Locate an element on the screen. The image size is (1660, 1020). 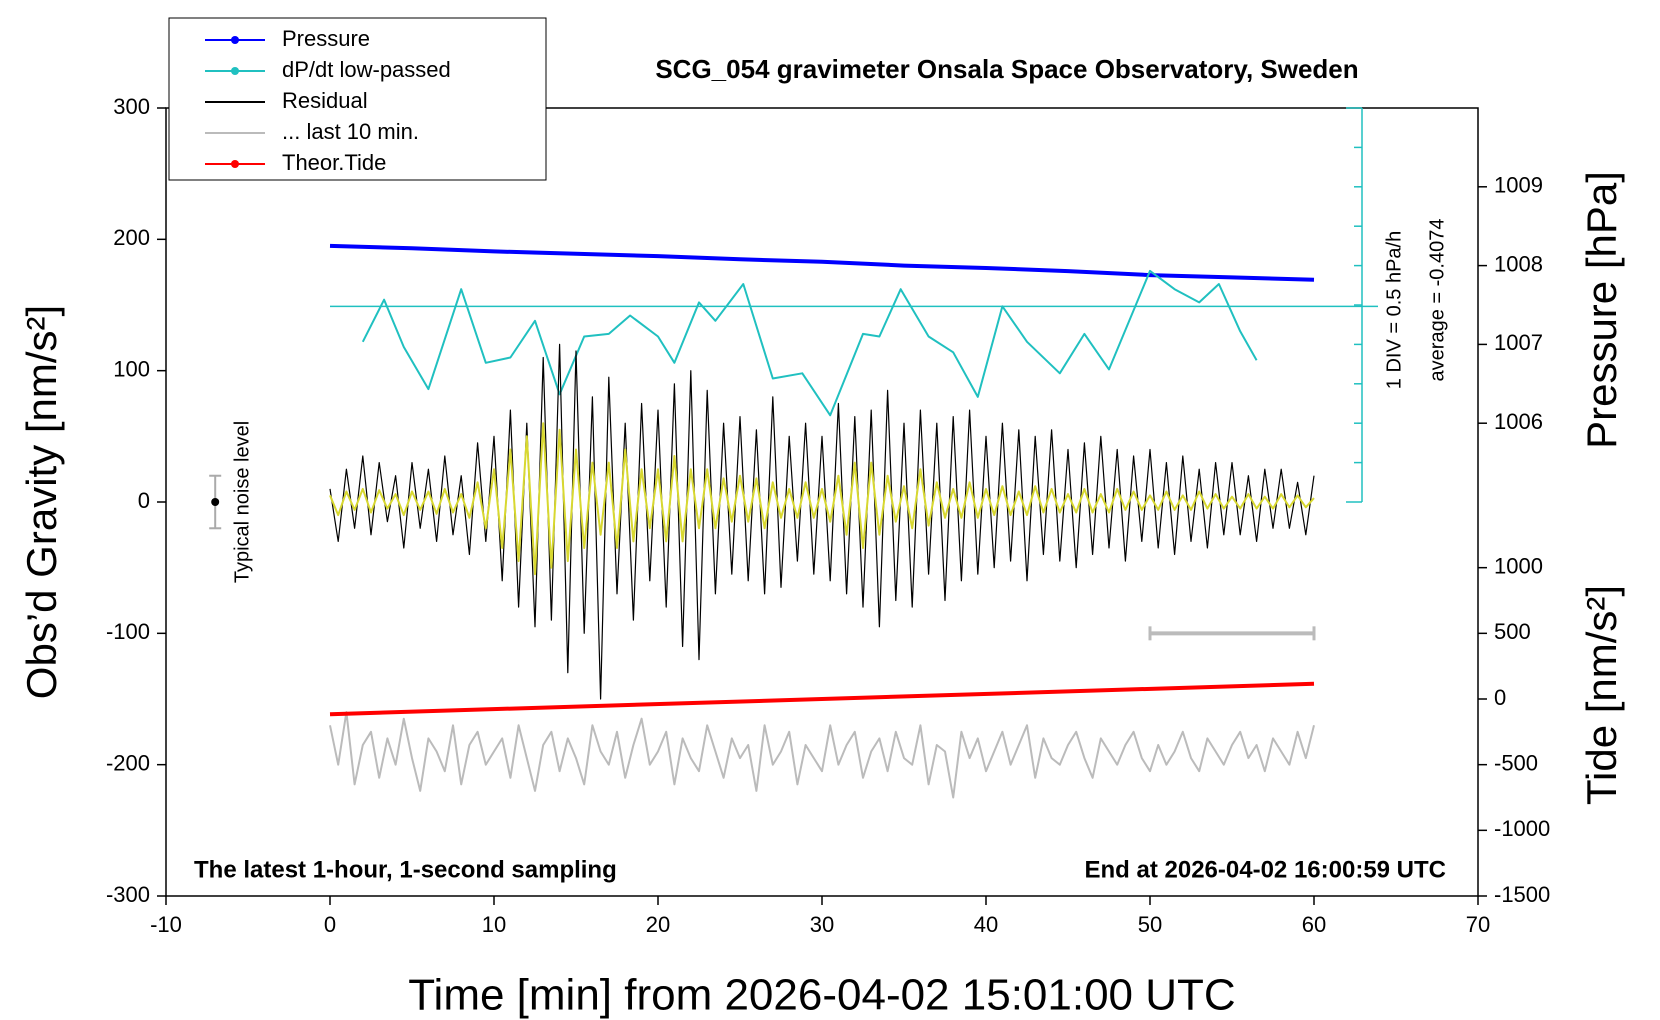
y2-tick-label: 1009 is located at coordinates (1518, 185).